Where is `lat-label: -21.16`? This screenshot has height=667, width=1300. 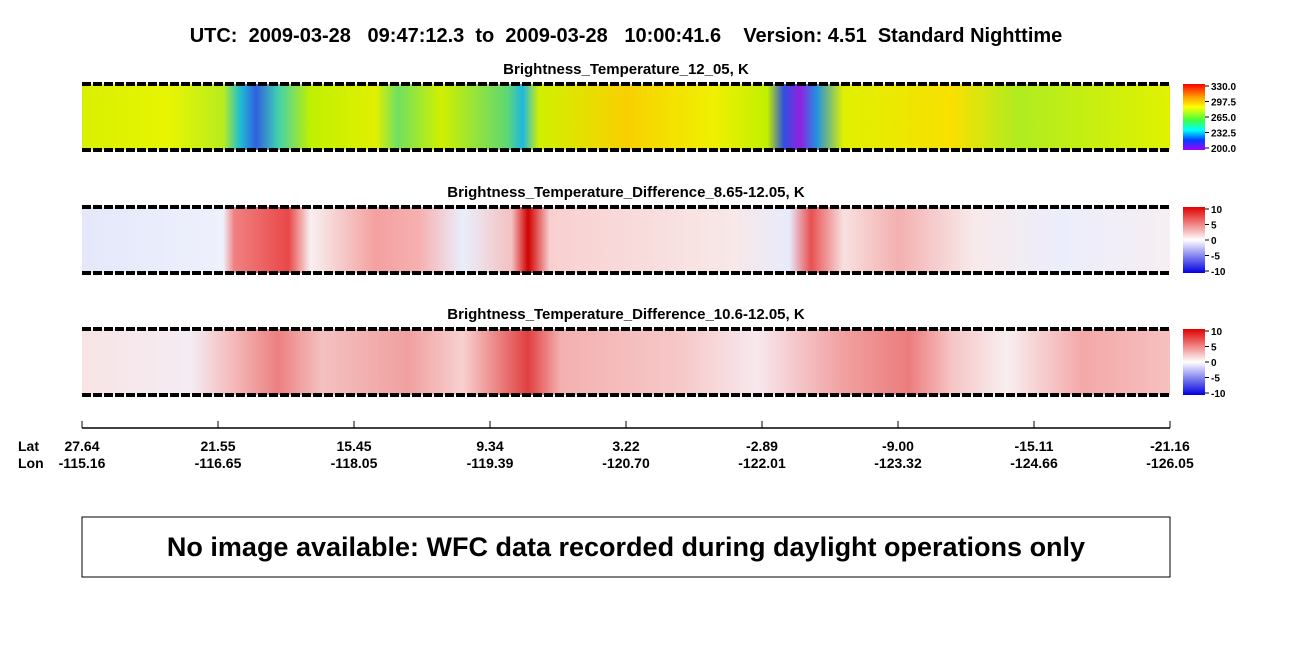
lat-label: -21.16 is located at coordinates (1170, 446).